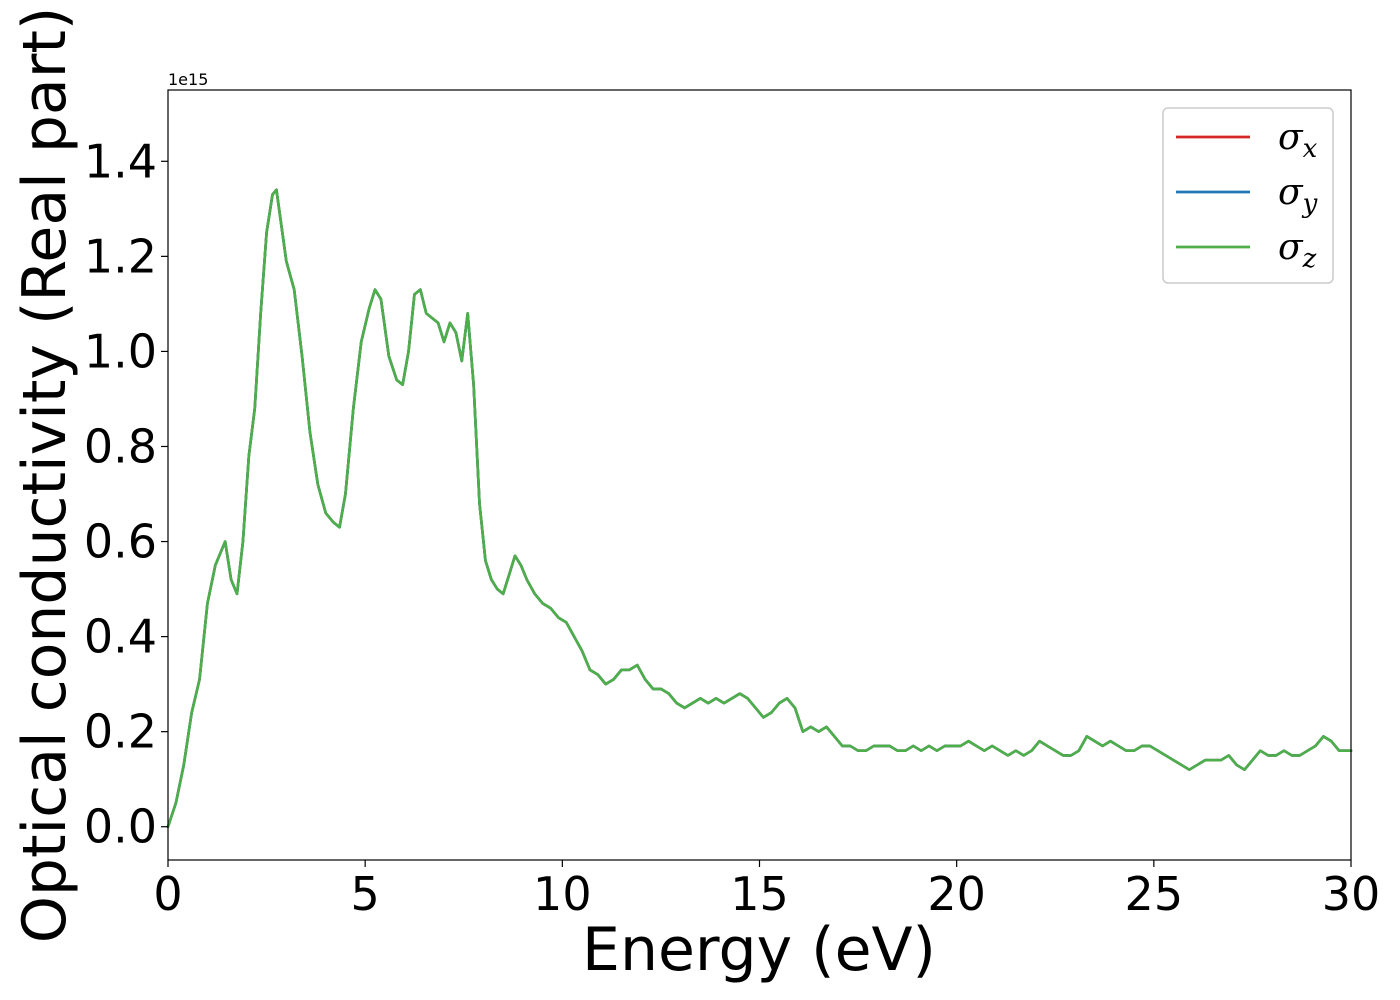 The height and width of the screenshot is (1000, 1400). What do you see at coordinates (365, 894) in the screenshot?
I see `x-tick-label: 5` at bounding box center [365, 894].